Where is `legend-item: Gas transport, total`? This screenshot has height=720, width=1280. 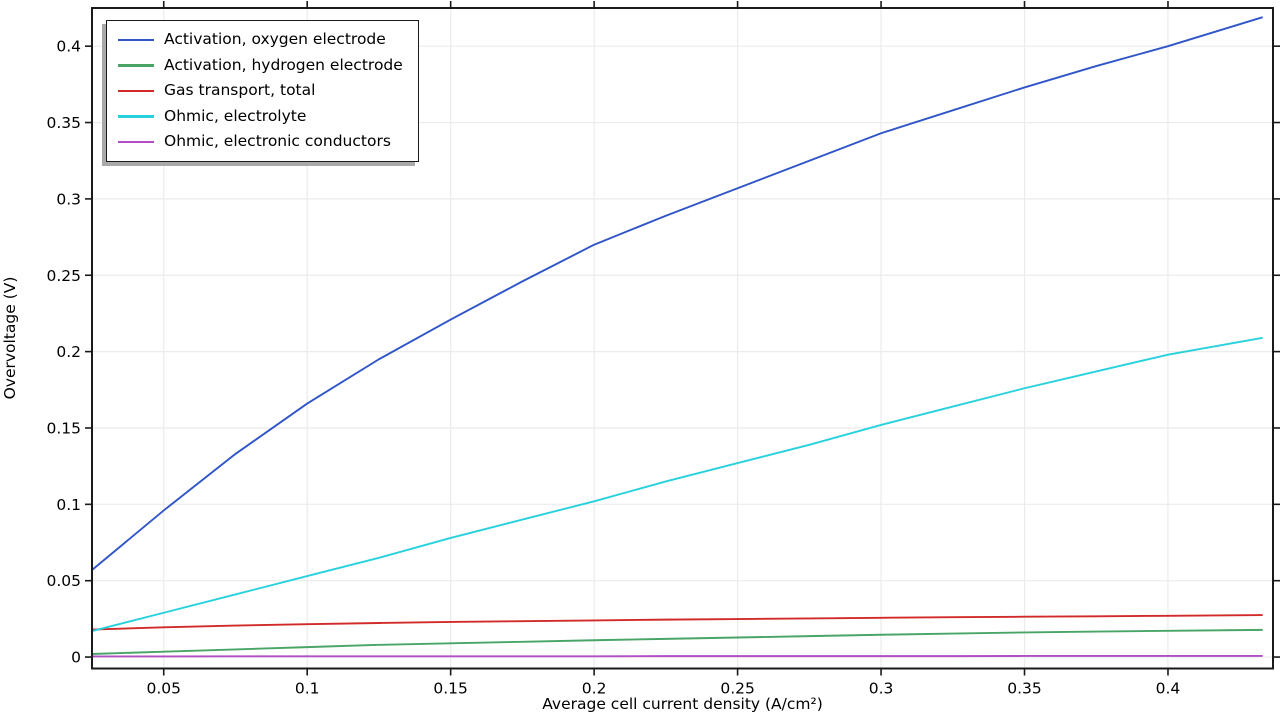 legend-item: Gas transport, total is located at coordinates (260, 91).